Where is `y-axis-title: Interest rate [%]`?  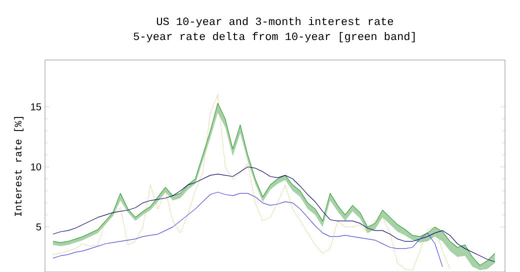
y-axis-title: Interest rate [%] is located at coordinates (19, 166).